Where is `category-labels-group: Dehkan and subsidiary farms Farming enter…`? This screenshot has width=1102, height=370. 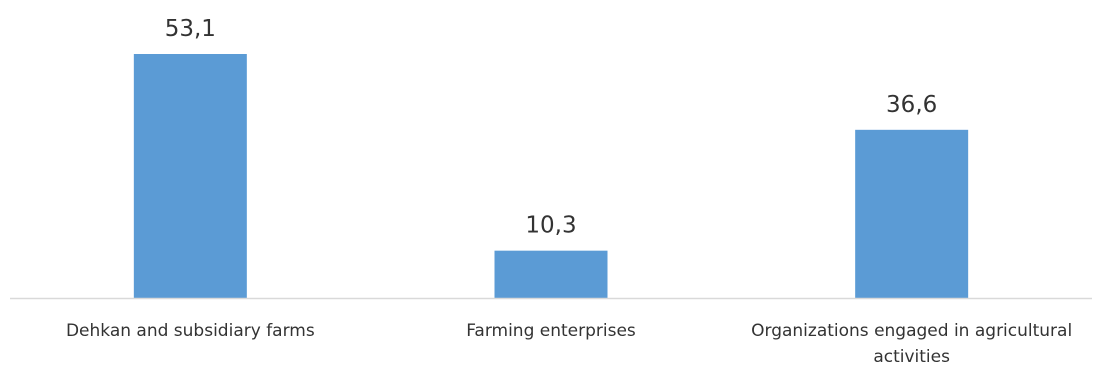 category-labels-group: Dehkan and subsidiary farms Farming enter… is located at coordinates (569, 344).